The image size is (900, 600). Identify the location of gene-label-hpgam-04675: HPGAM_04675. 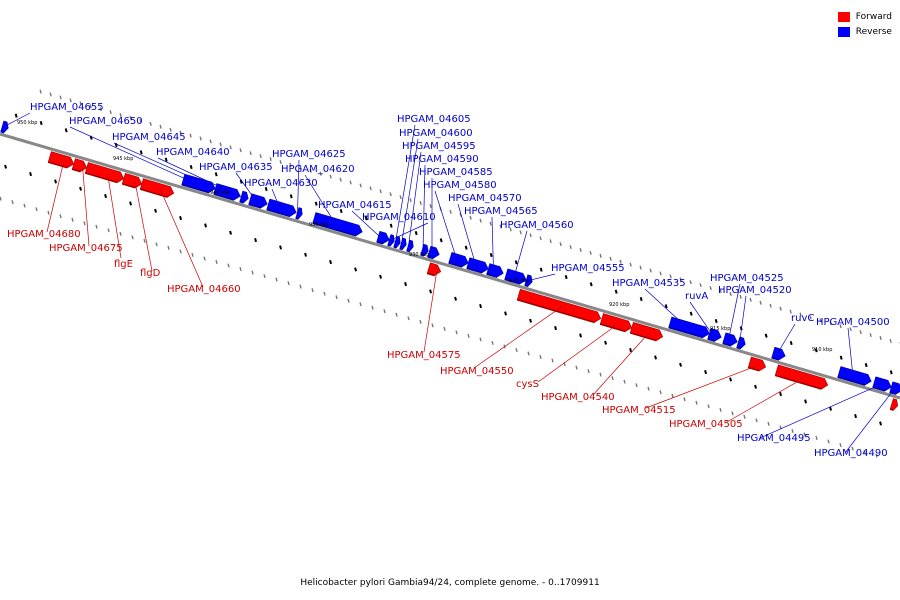
(86, 248).